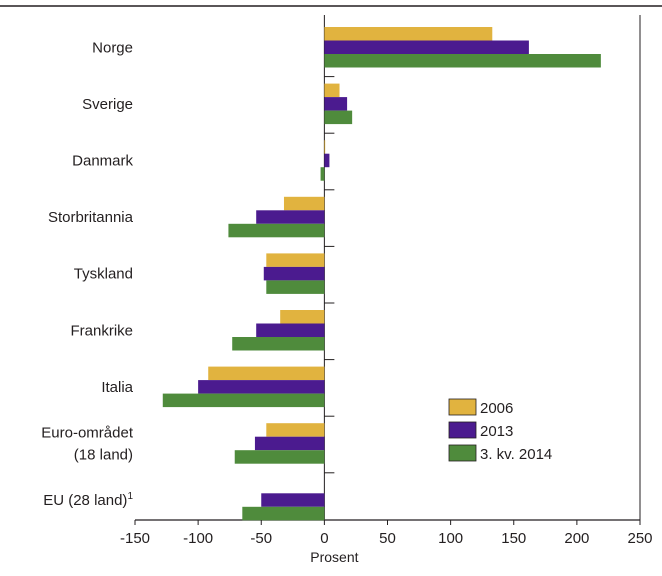 The width and height of the screenshot is (662, 576). What do you see at coordinates (107, 104) in the screenshot?
I see `category-label: Sverige` at bounding box center [107, 104].